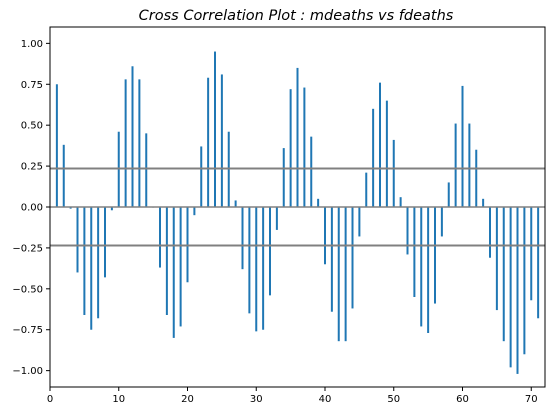 This screenshot has width=553, height=415. What do you see at coordinates (531, 399) in the screenshot?
I see `x-tick-label: 70` at bounding box center [531, 399].